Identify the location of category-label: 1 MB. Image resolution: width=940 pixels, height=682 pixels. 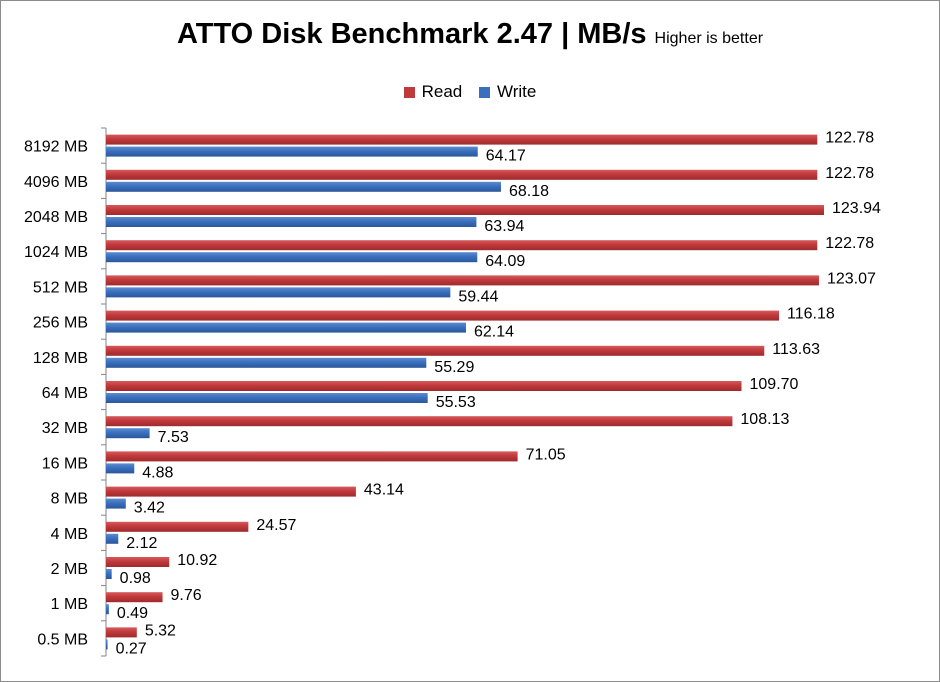
(69, 604).